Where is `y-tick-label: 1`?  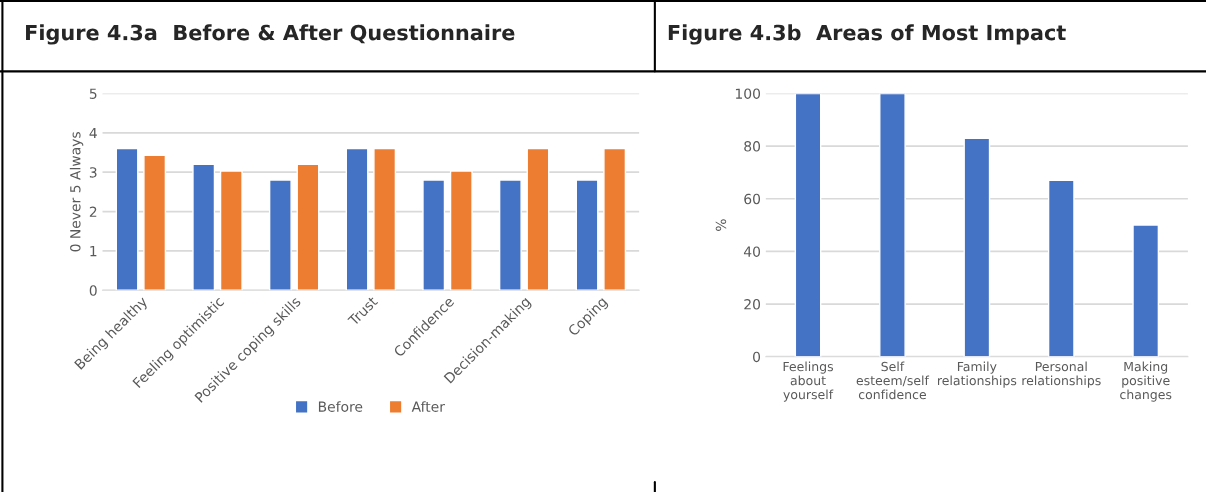
y-tick-label: 1 is located at coordinates (93, 251).